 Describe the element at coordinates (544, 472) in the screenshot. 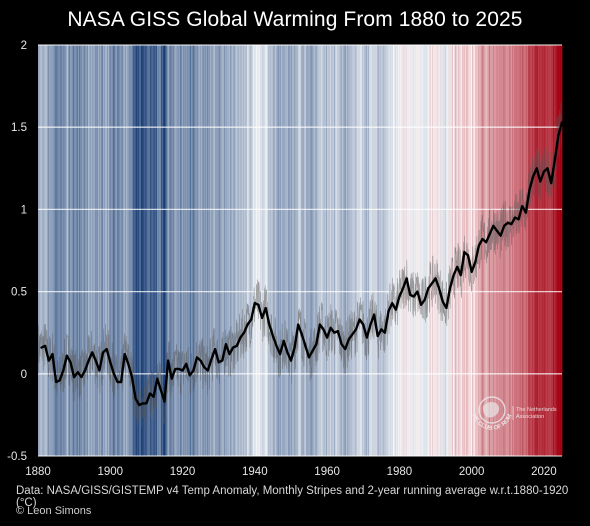

I see `x-tick-label: 2020` at that location.